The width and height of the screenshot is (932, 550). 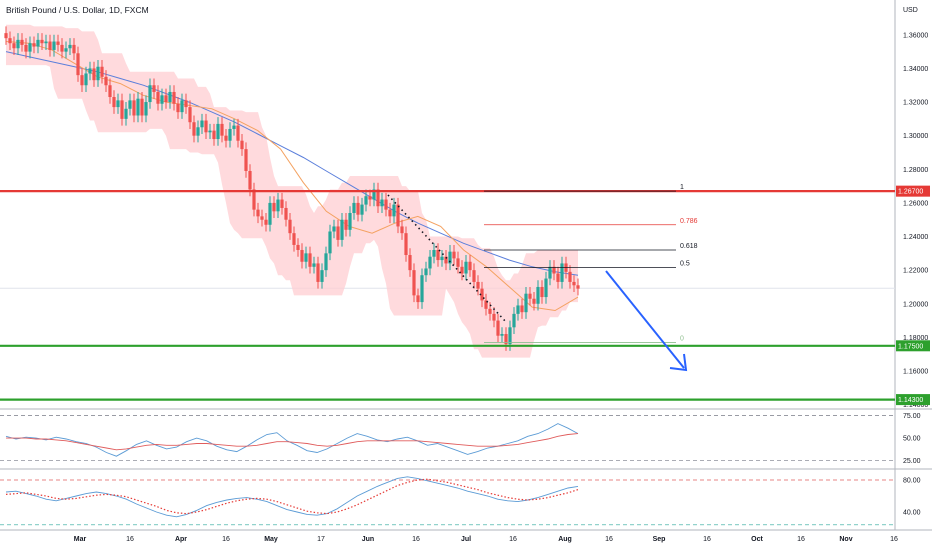 What do you see at coordinates (368, 539) in the screenshot?
I see `time-tick-label: Jun` at bounding box center [368, 539].